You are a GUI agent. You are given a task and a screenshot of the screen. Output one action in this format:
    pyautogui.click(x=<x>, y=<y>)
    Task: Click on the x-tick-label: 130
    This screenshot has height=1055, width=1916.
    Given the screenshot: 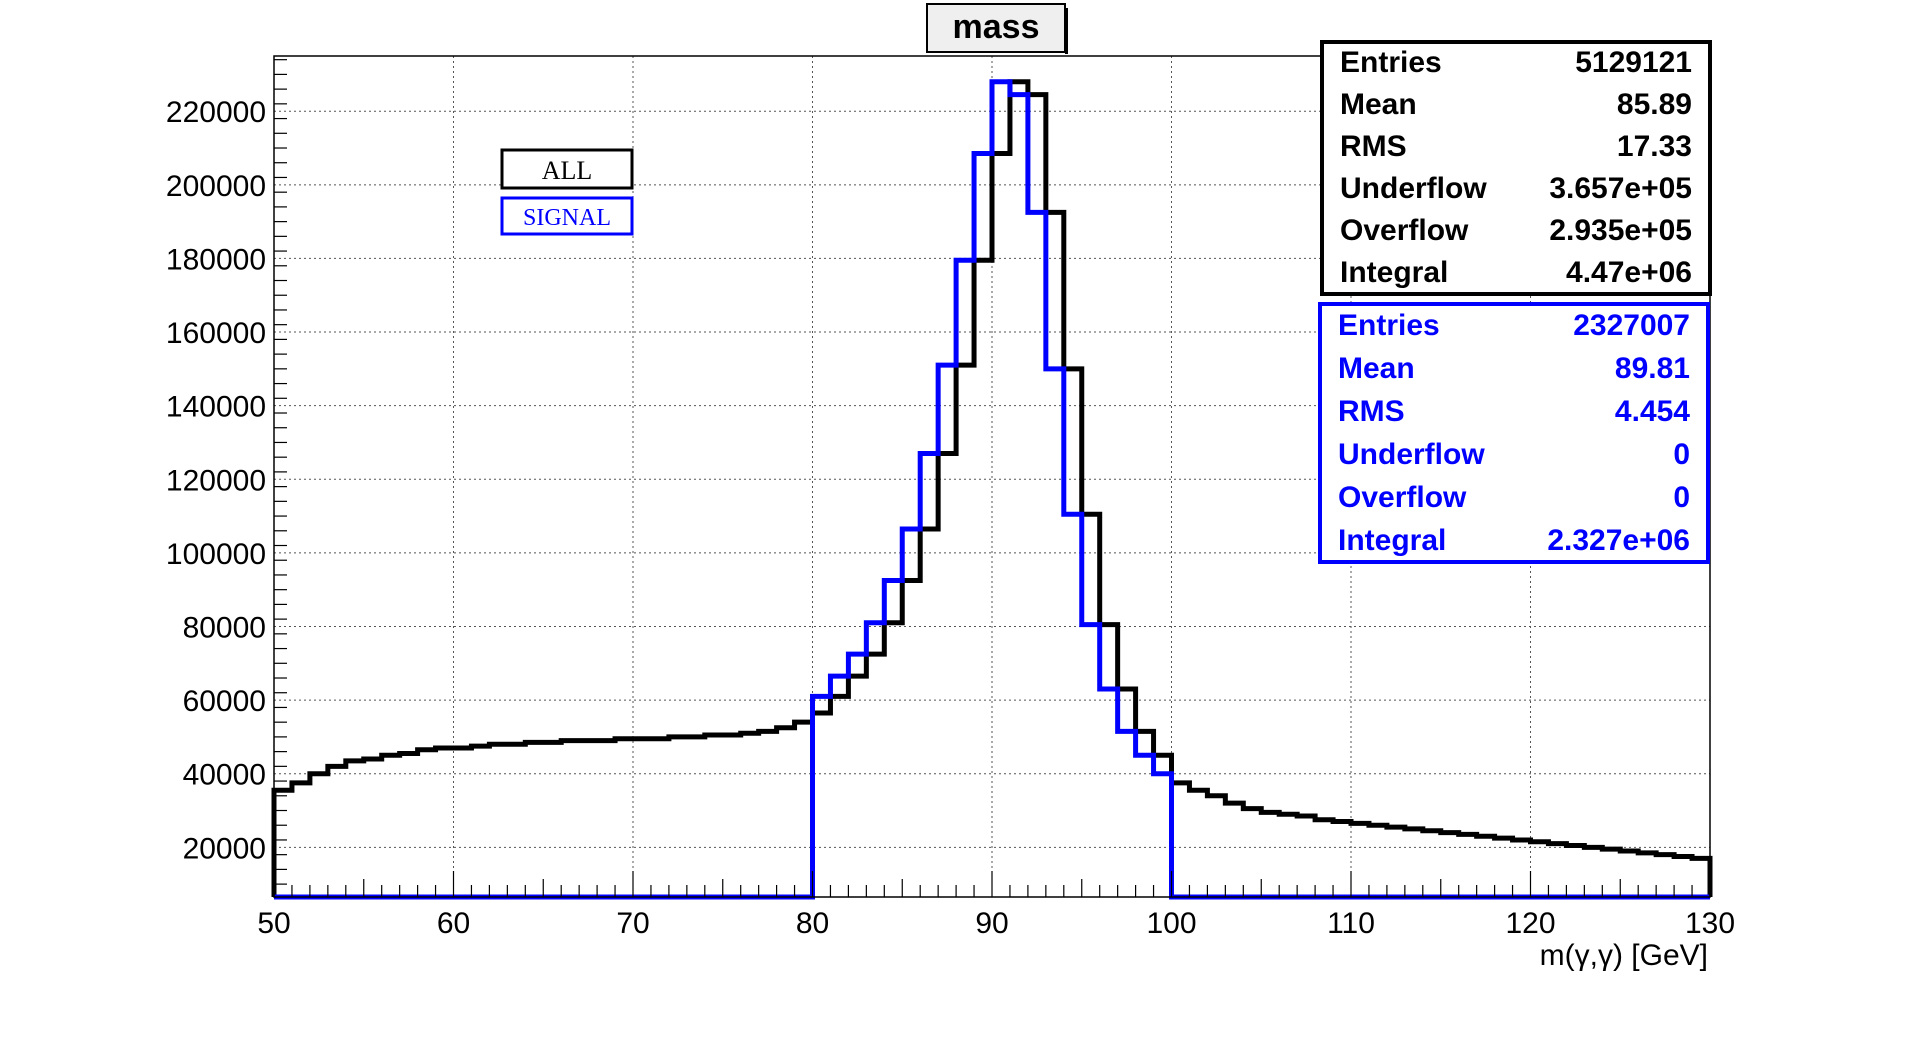 What is the action you would take?
    pyautogui.click(x=1710, y=923)
    